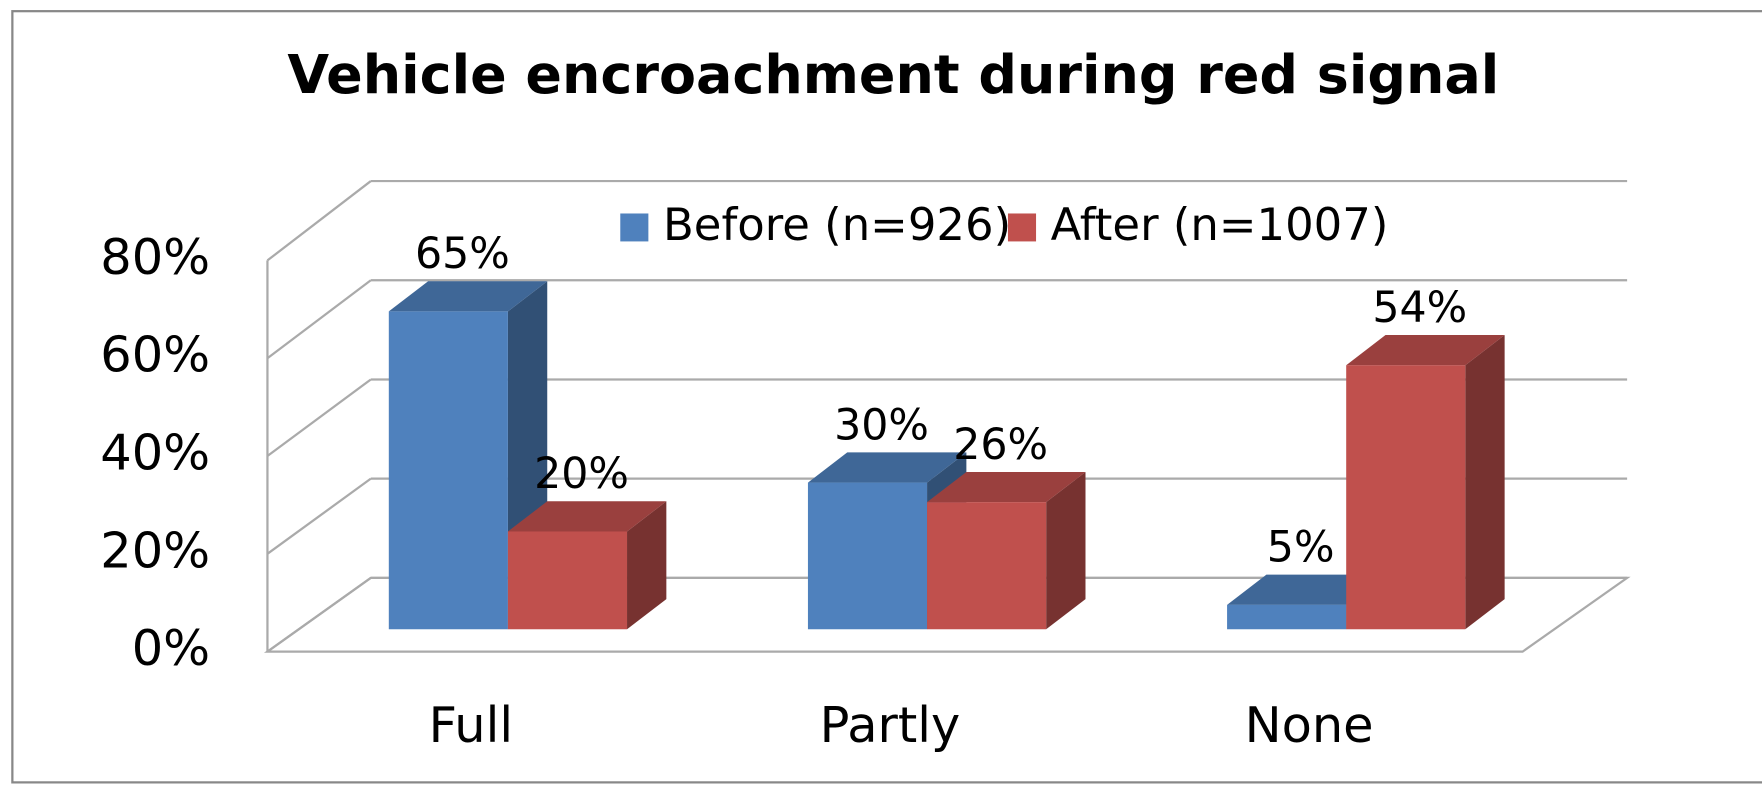 Image resolution: width=1762 pixels, height=788 pixels. I want to click on value-label: 30%, so click(881, 425).